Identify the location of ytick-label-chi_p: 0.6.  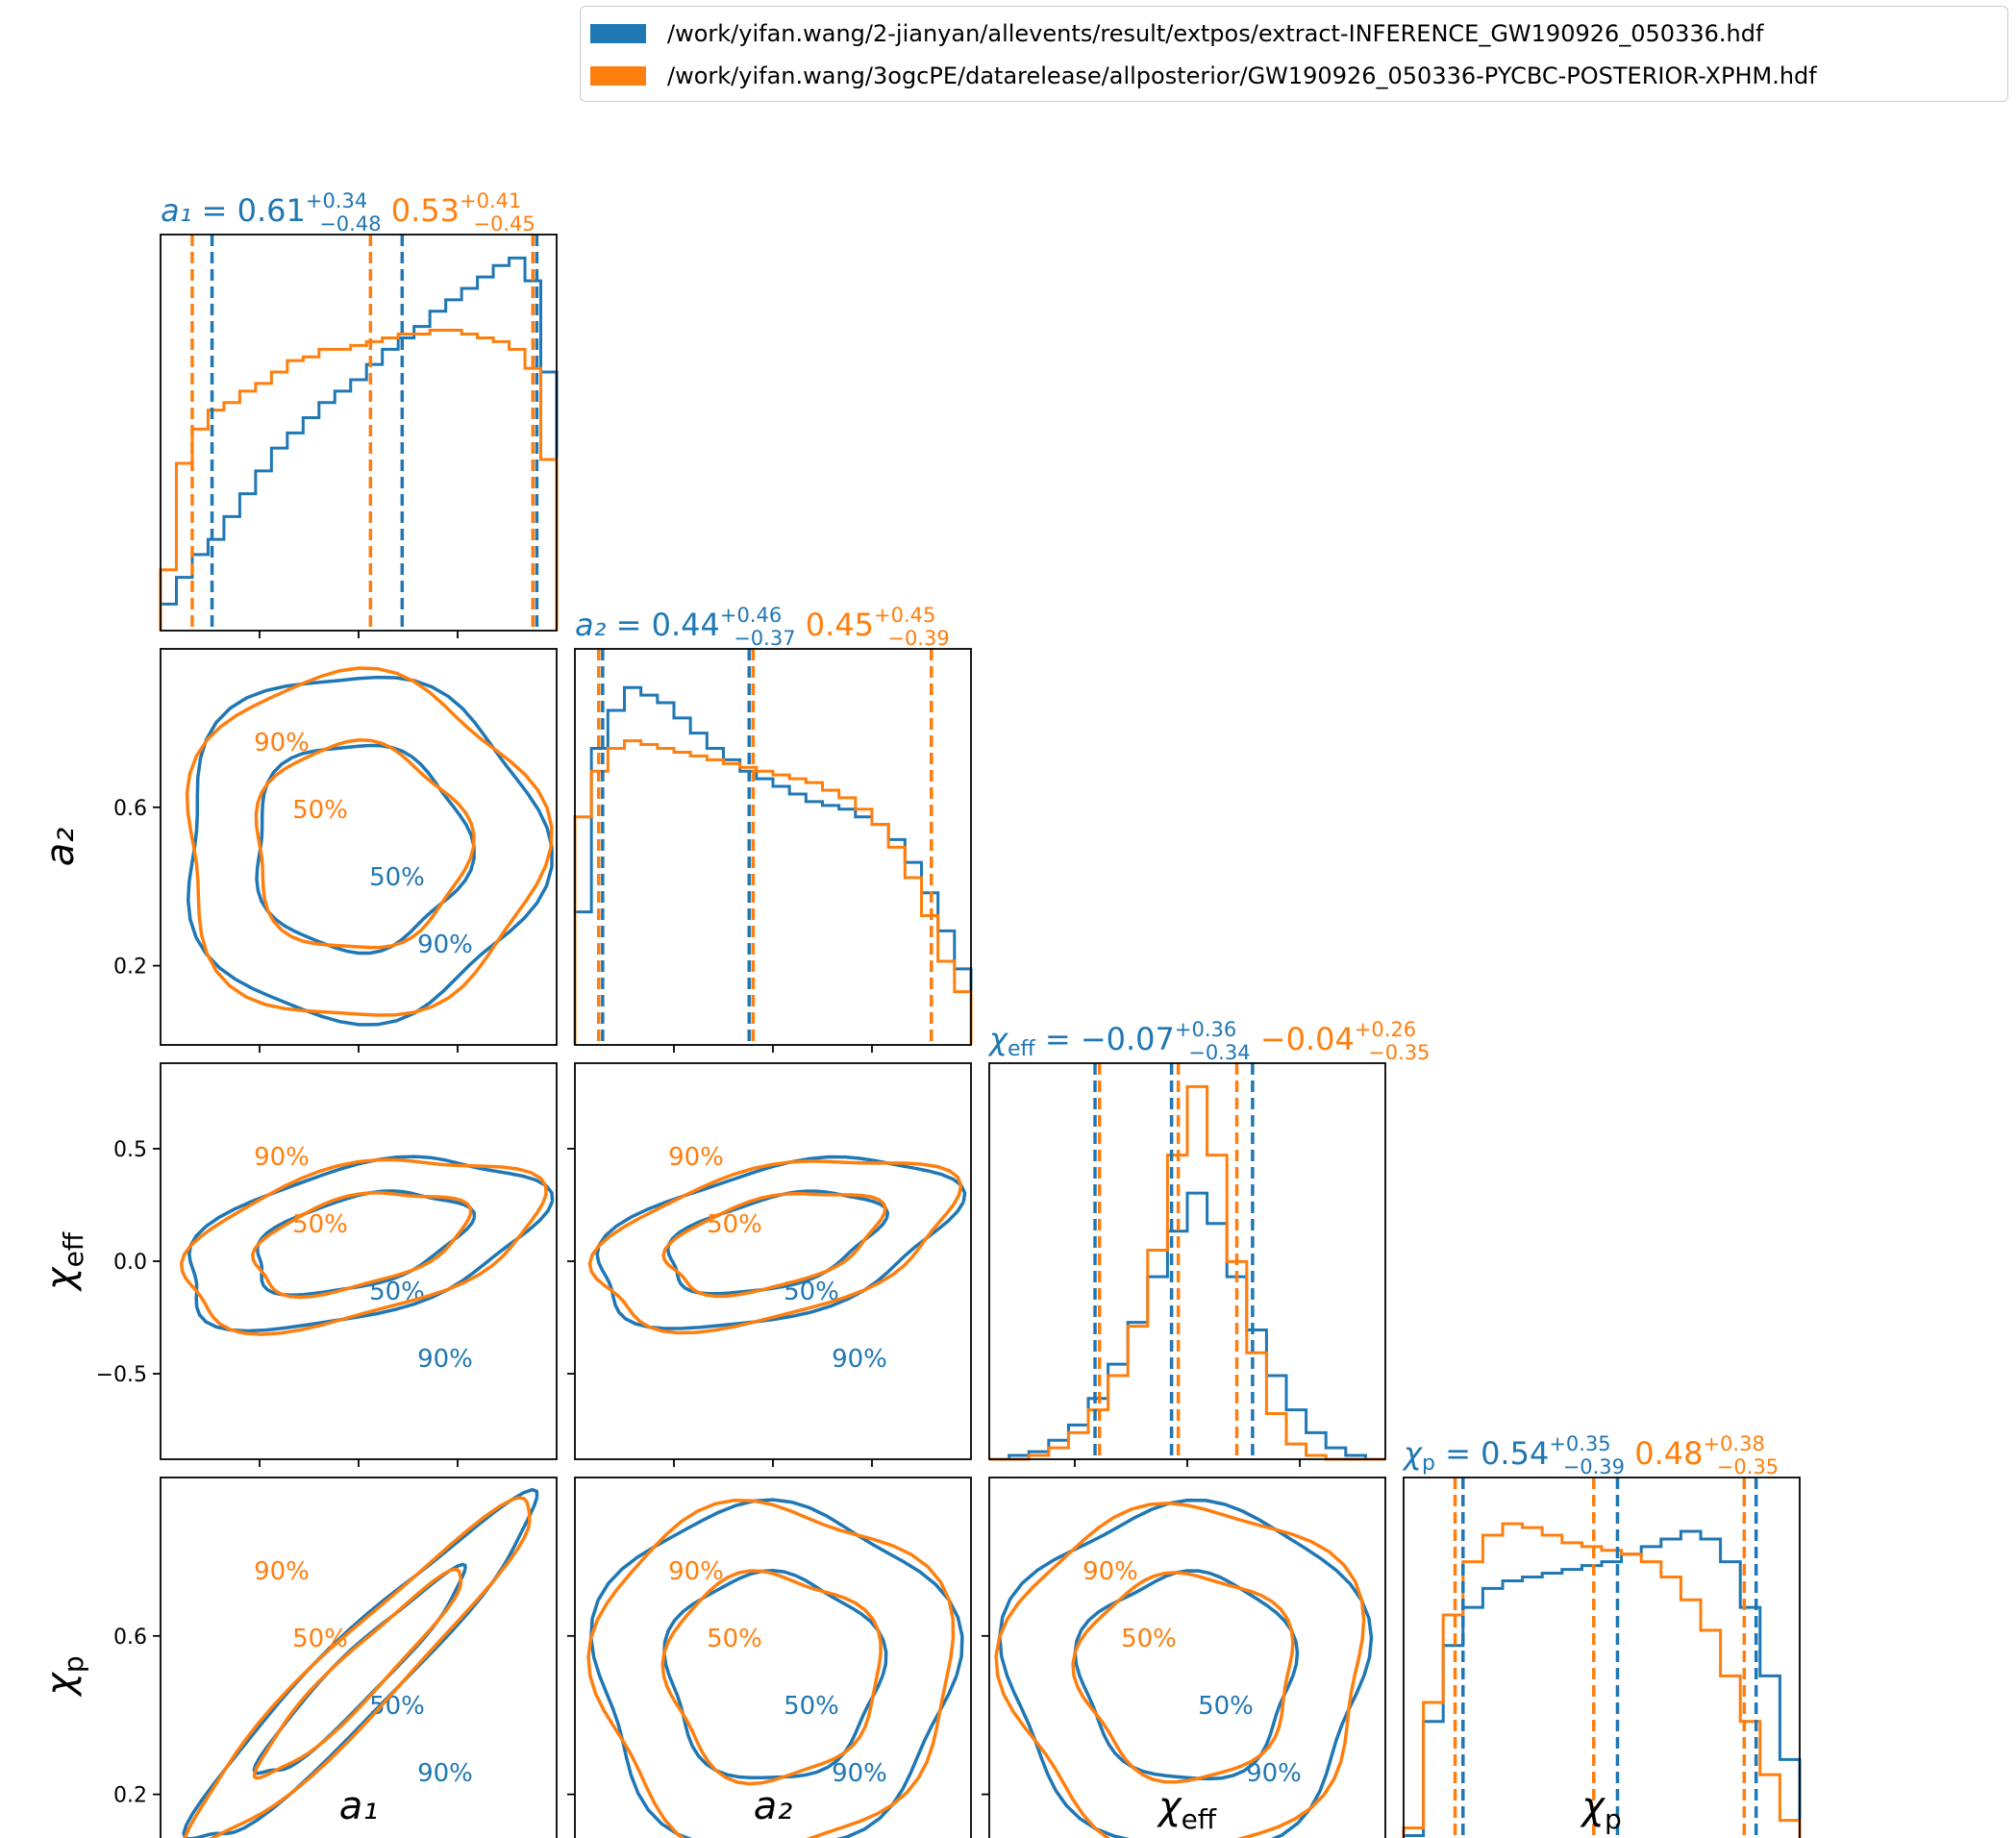
(130, 1638).